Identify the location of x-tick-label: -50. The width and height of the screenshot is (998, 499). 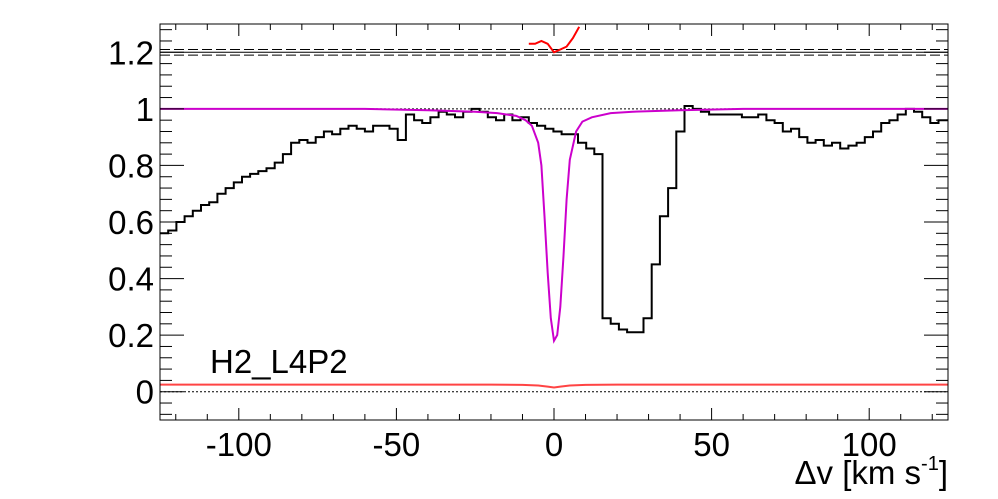
(397, 444).